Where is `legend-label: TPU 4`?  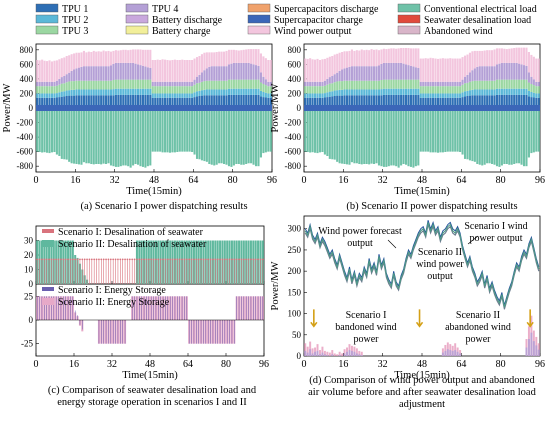
legend-label: TPU 4 is located at coordinates (165, 9).